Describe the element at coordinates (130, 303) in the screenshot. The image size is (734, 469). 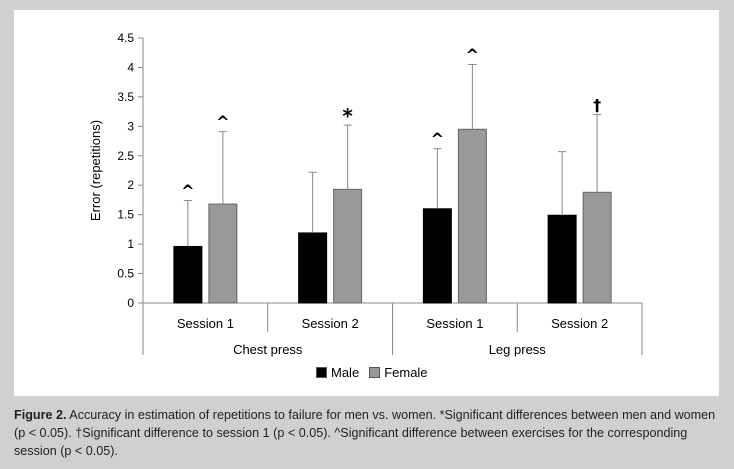
I see `y-tick-label-0: 0` at that location.